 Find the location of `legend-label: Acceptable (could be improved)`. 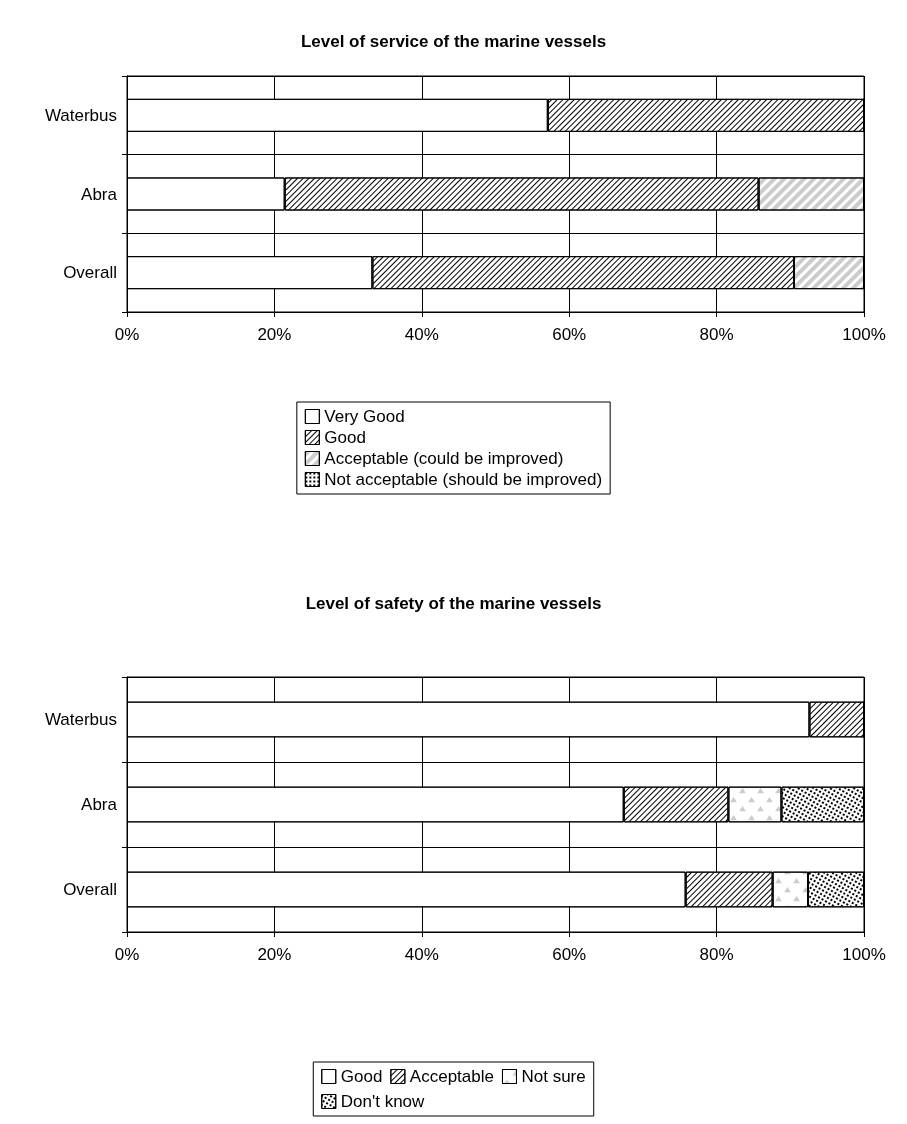

legend-label: Acceptable (could be improved) is located at coordinates (444, 458).